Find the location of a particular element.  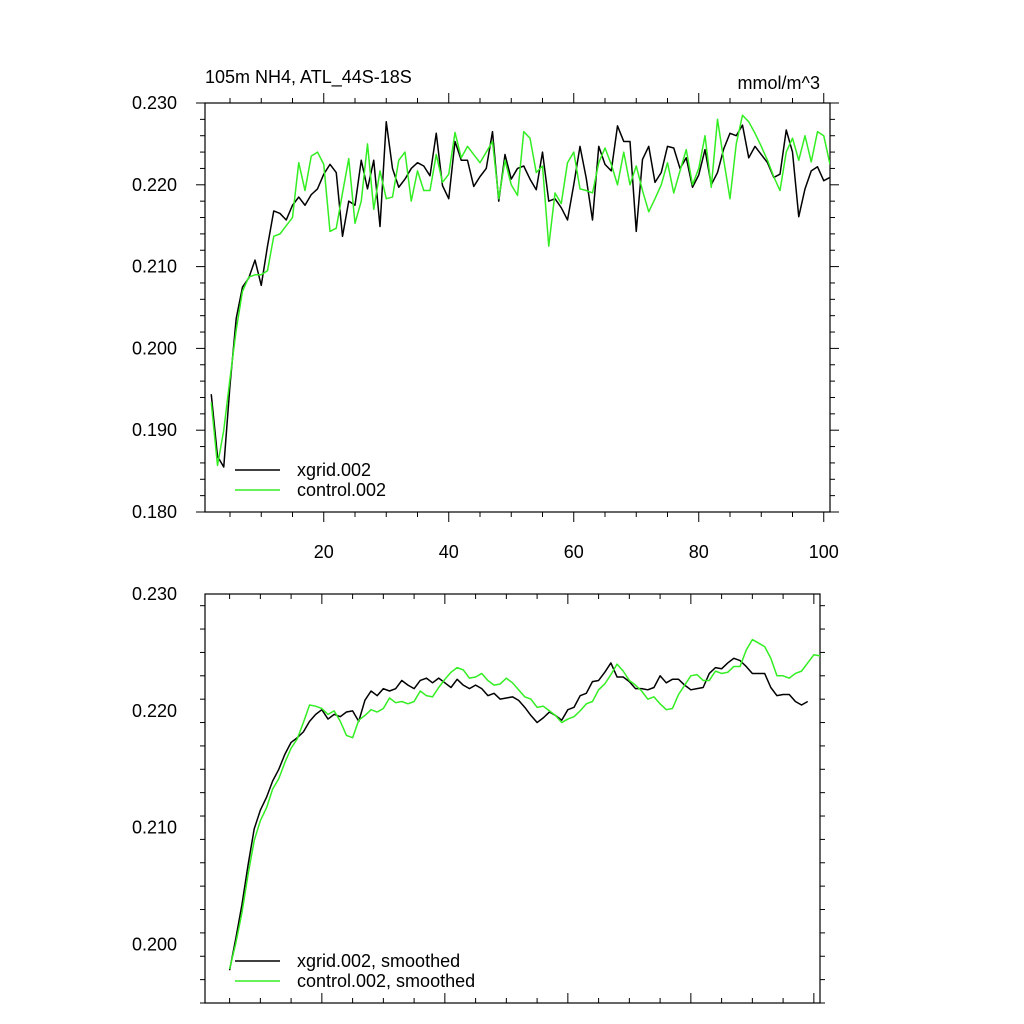

chart-title: 105m NH4, ATL_44S-18S is located at coordinates (308, 77).